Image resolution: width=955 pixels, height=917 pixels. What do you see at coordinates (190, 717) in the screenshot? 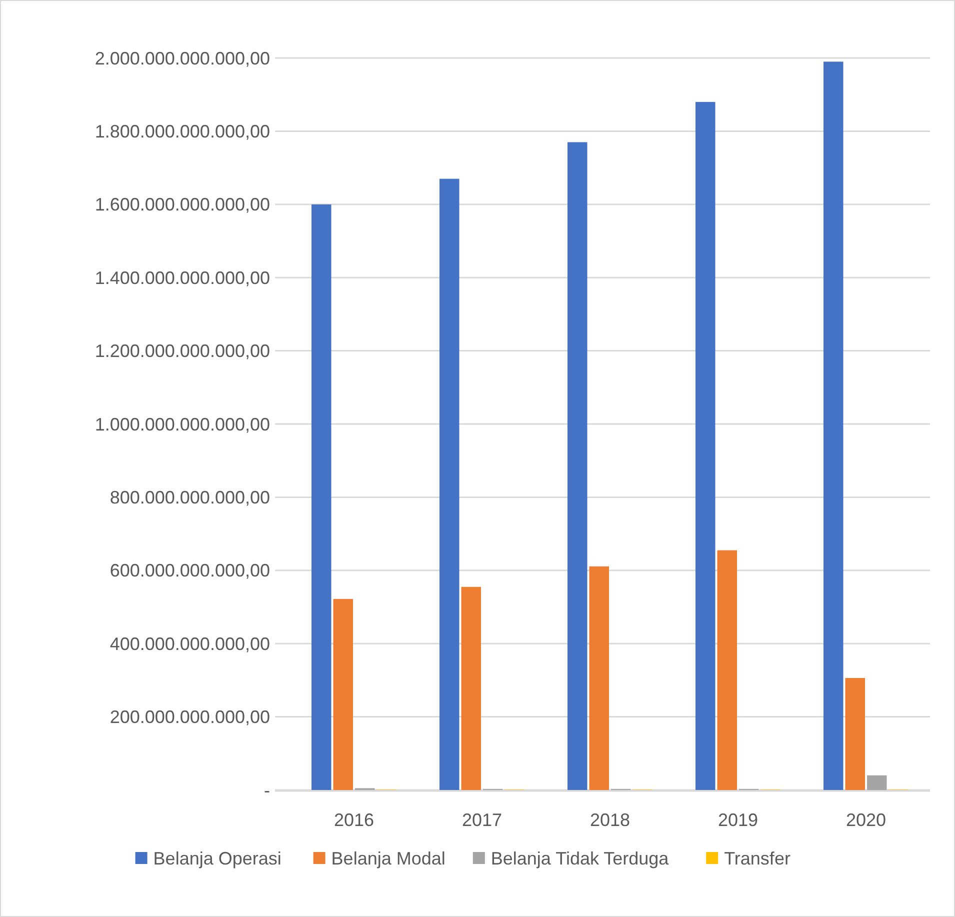
I see `y-tick-label: 200.000.000.000,00` at bounding box center [190, 717].